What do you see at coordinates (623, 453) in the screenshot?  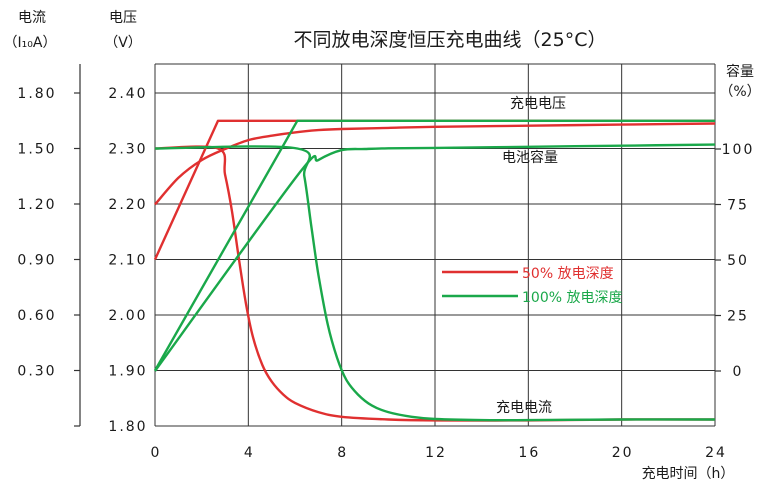 I see `x-tick-label: 20` at bounding box center [623, 453].